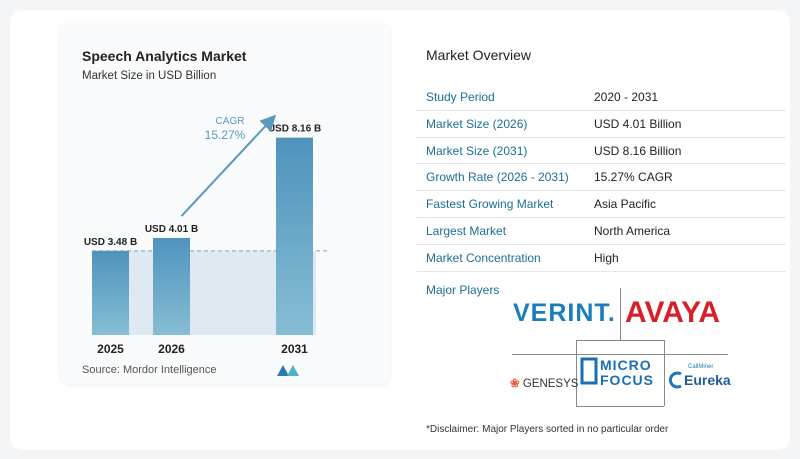  Describe the element at coordinates (701, 367) in the screenshot. I see `eureka-small-text: CallMiner` at that location.